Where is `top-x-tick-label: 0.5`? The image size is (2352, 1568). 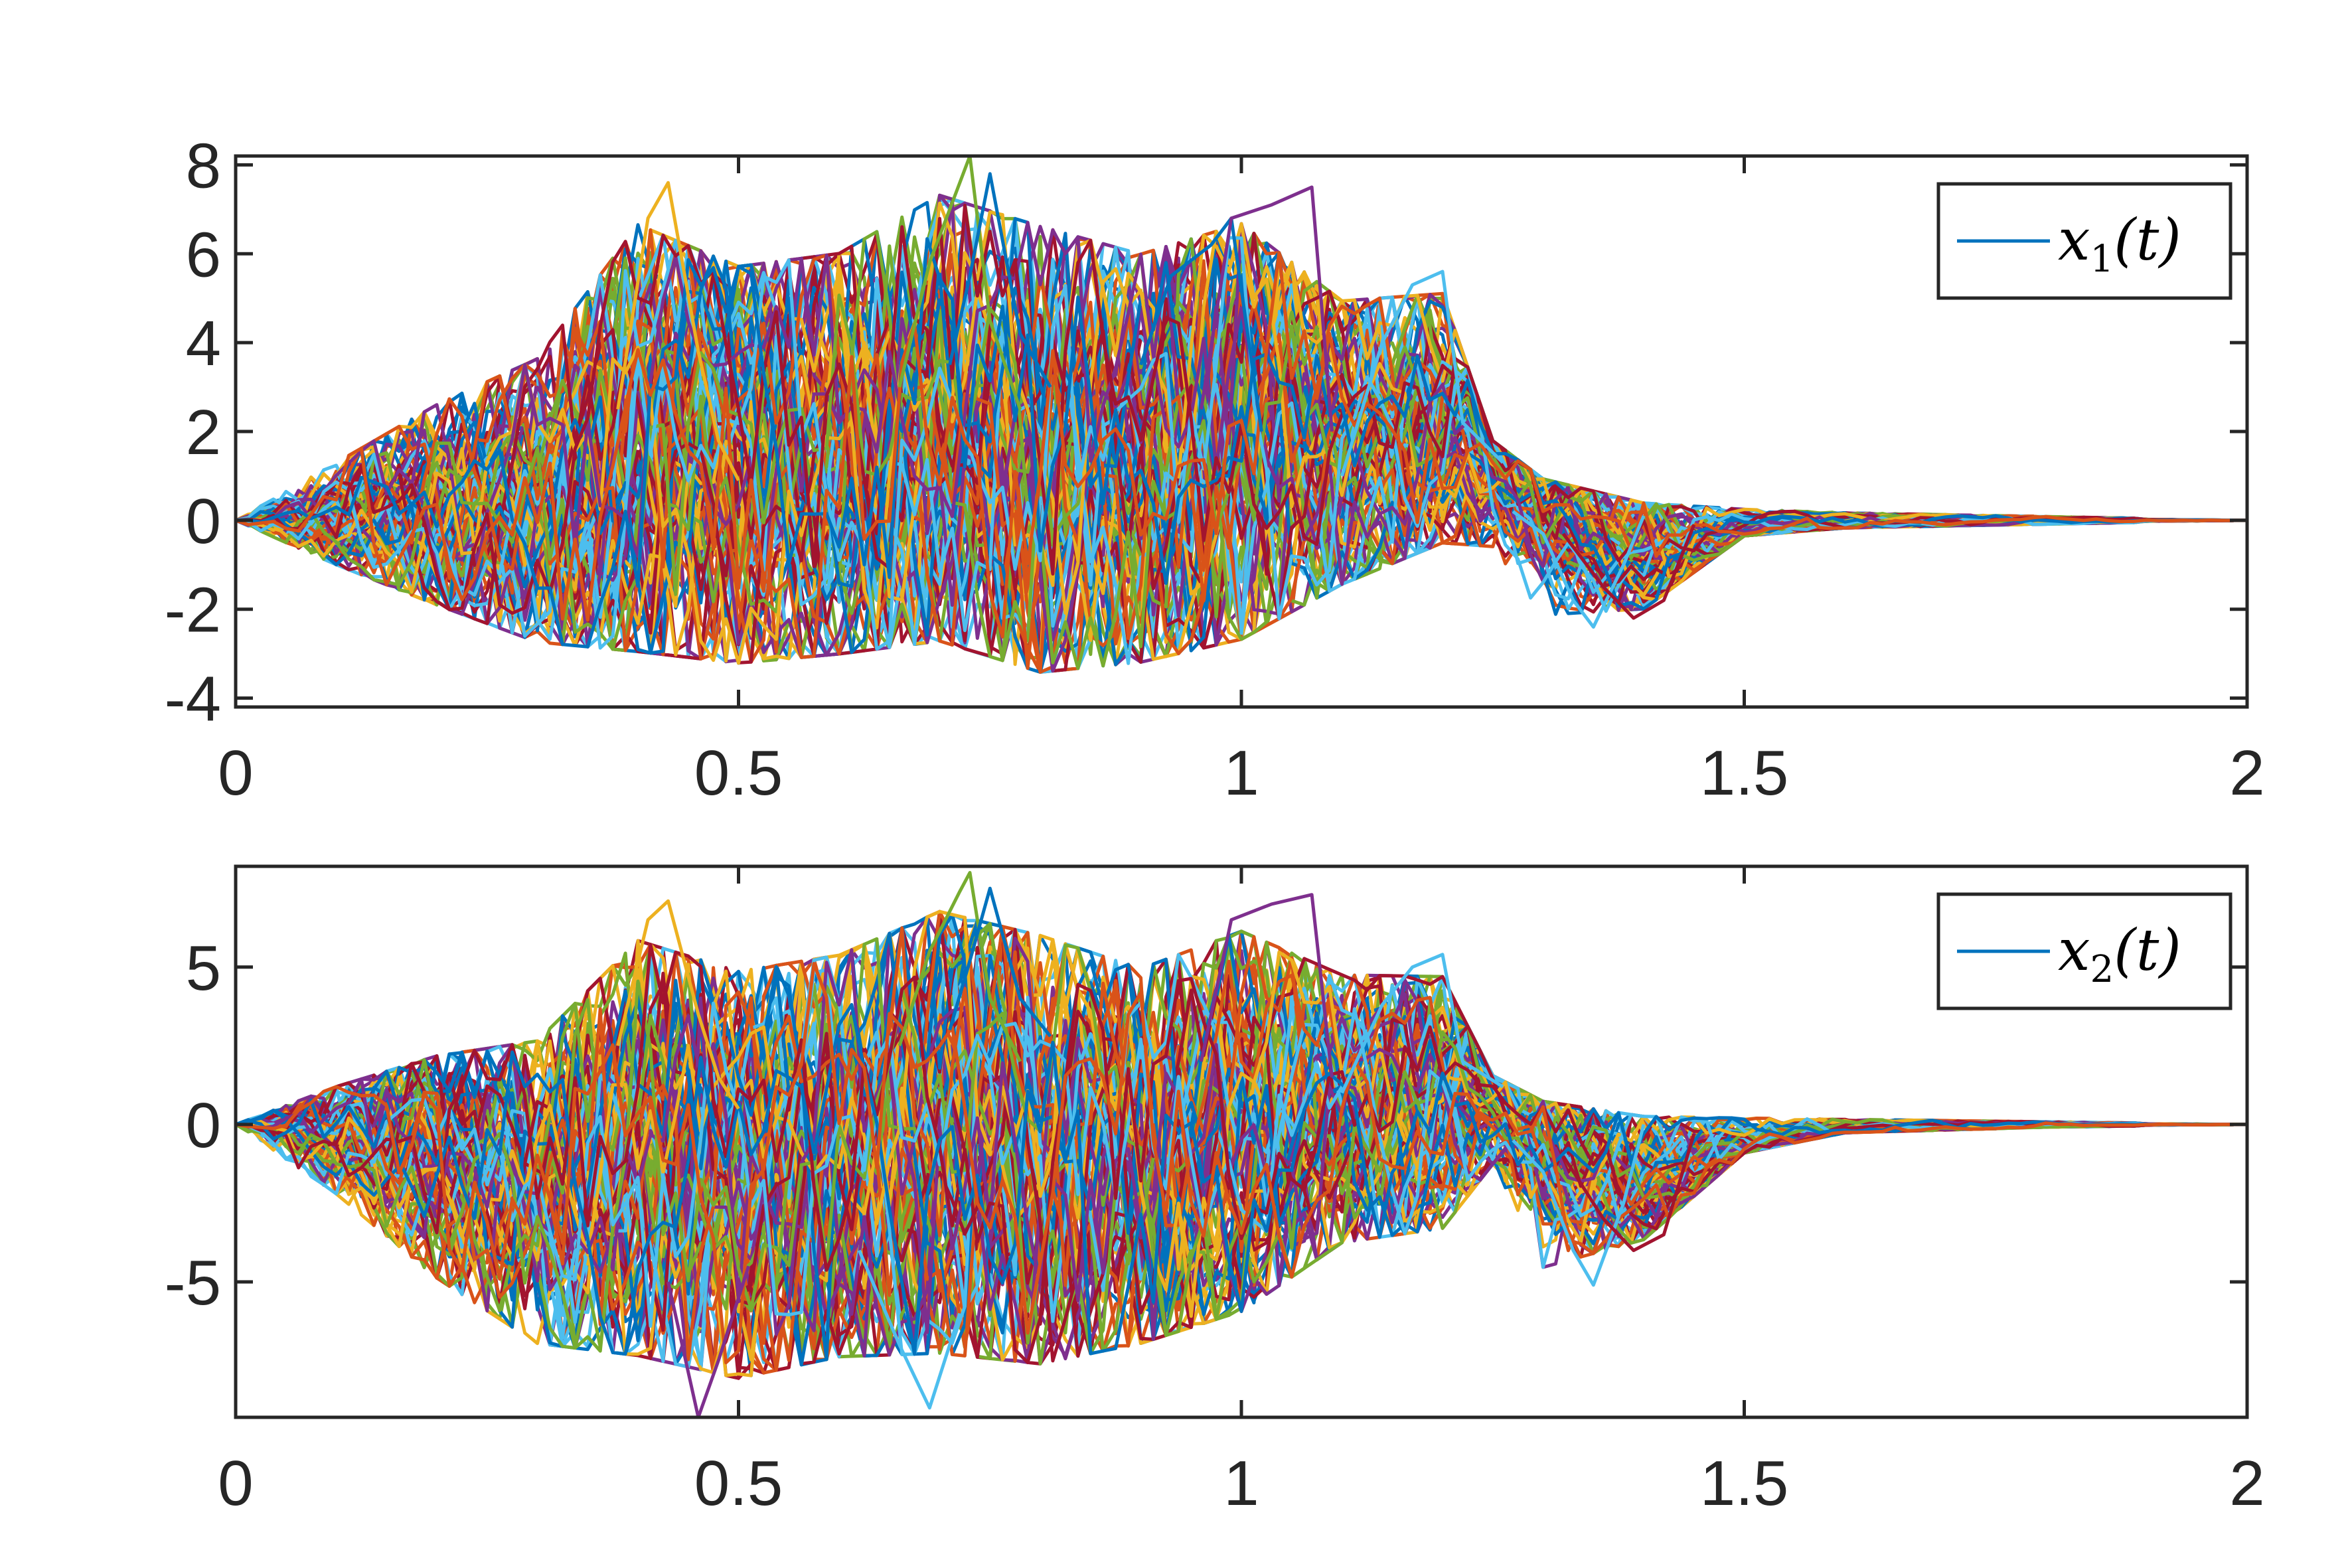 top-x-tick-label: 0.5 is located at coordinates (739, 774).